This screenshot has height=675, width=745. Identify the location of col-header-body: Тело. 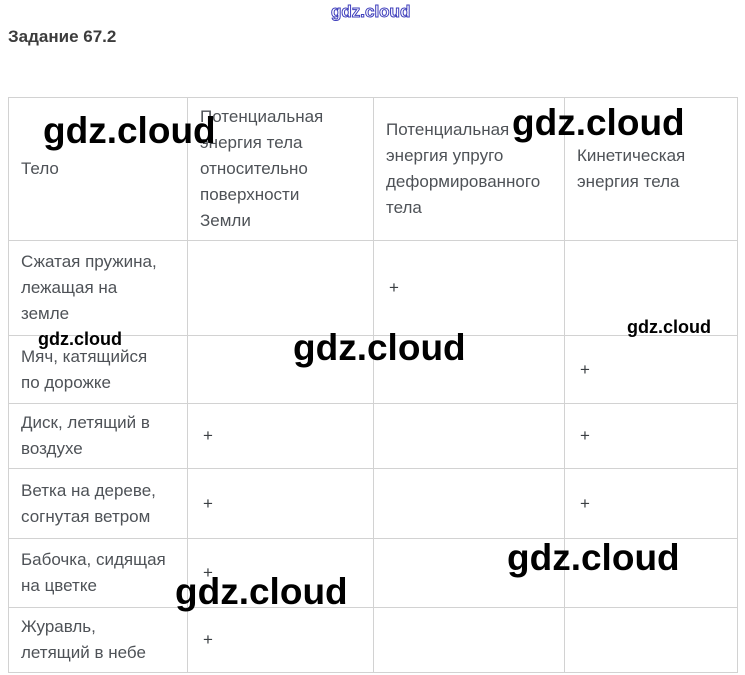
(98, 169).